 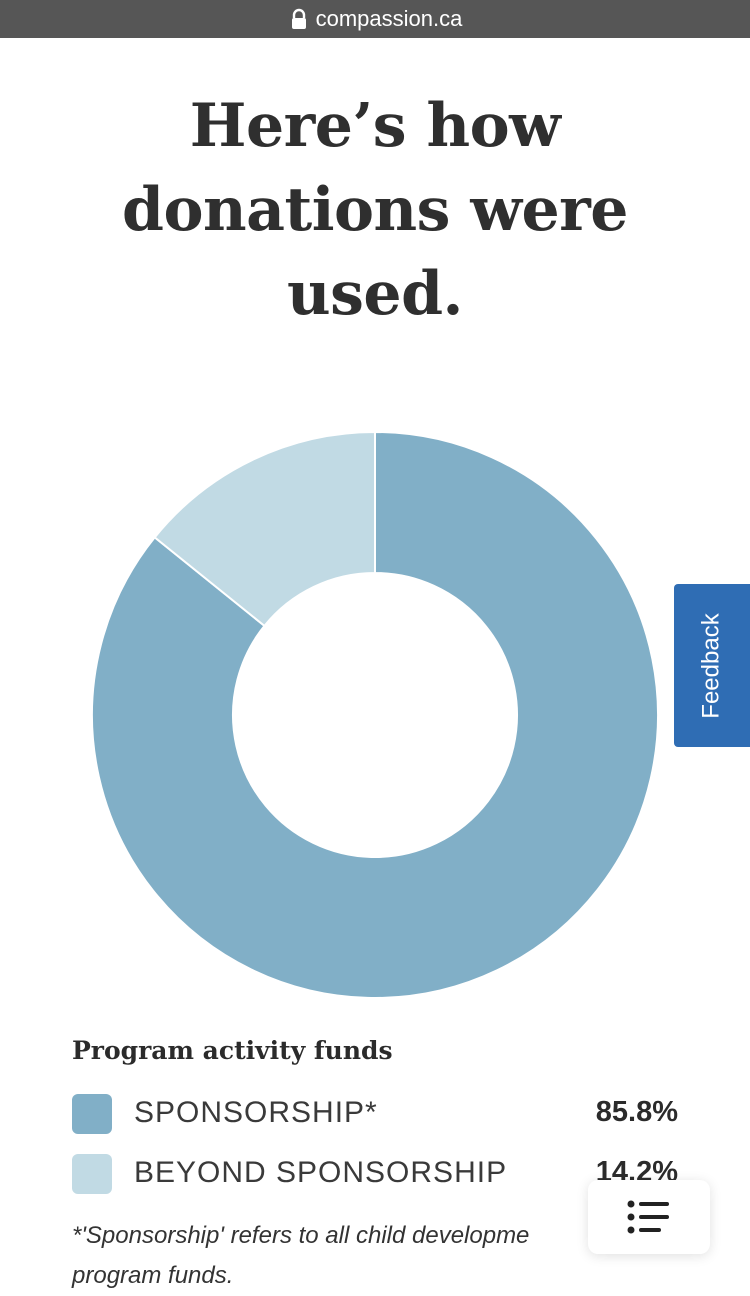 I want to click on footnote-line-2: program funds., so click(x=153, y=1275).